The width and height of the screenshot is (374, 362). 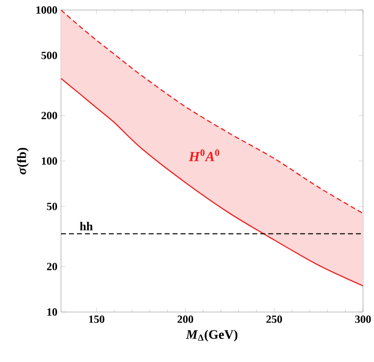 What do you see at coordinates (86, 226) in the screenshot?
I see `ref-line-label: hh` at bounding box center [86, 226].